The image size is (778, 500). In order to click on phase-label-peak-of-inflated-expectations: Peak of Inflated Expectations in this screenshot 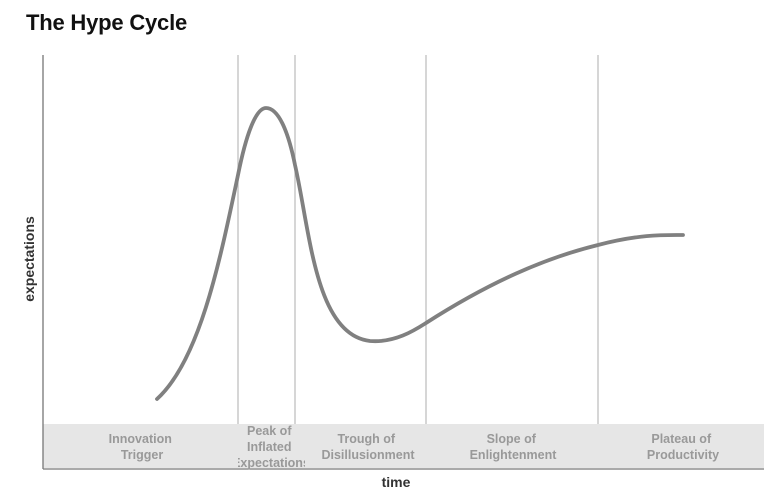, I will do `click(271, 447)`.